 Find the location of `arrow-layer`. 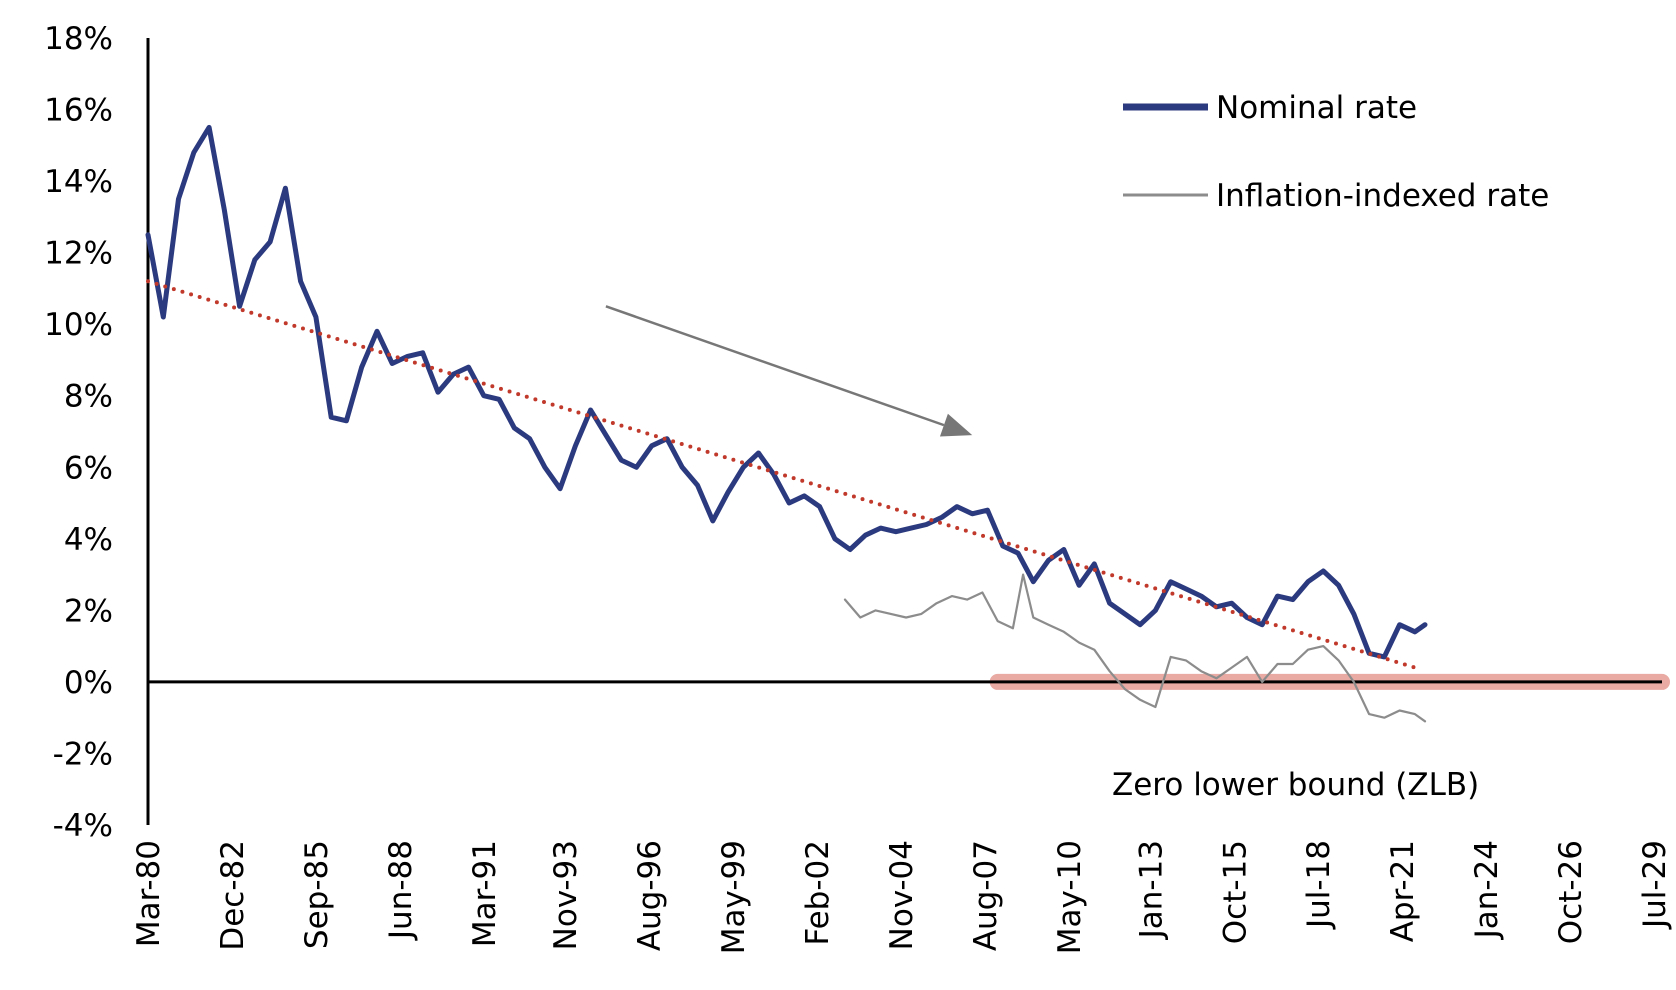

arrow-layer is located at coordinates (789, 371).